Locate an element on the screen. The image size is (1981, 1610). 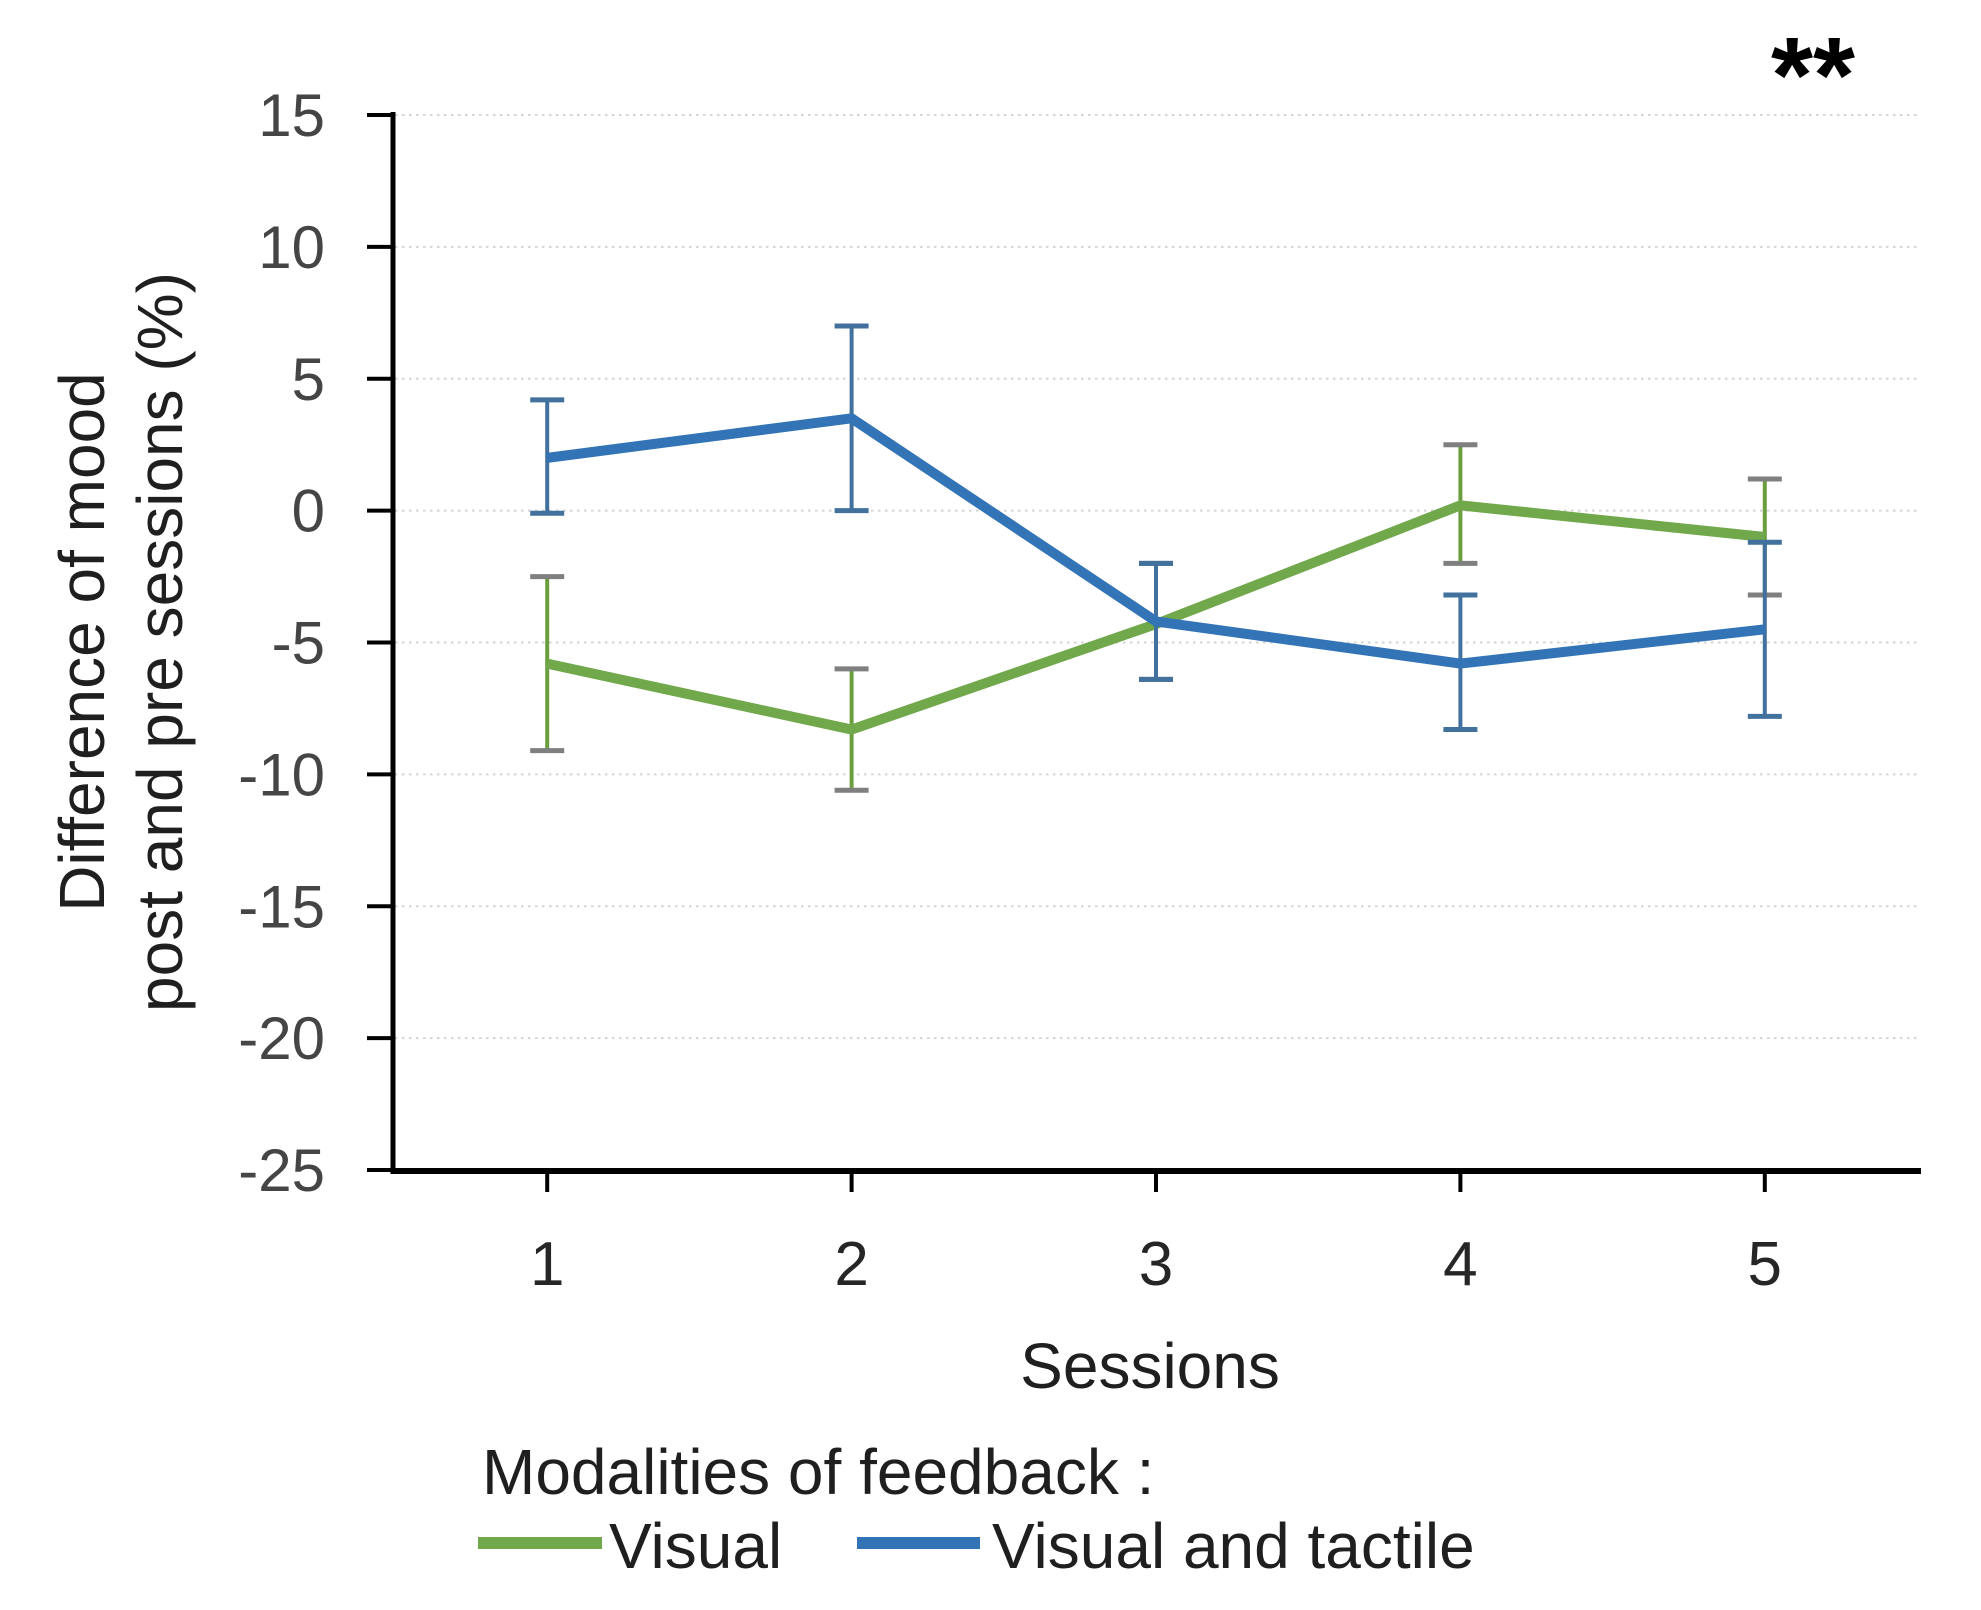
legend-label-visual: Visual is located at coordinates (695, 1546).